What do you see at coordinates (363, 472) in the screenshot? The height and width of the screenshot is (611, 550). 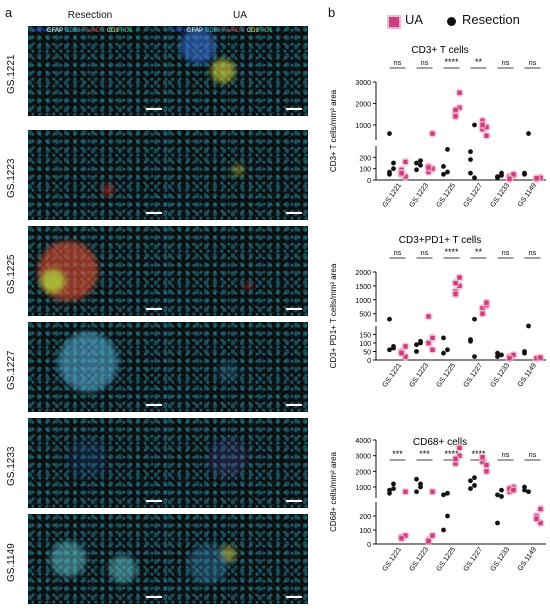 I see `y-tick-label: 2000` at bounding box center [363, 472].